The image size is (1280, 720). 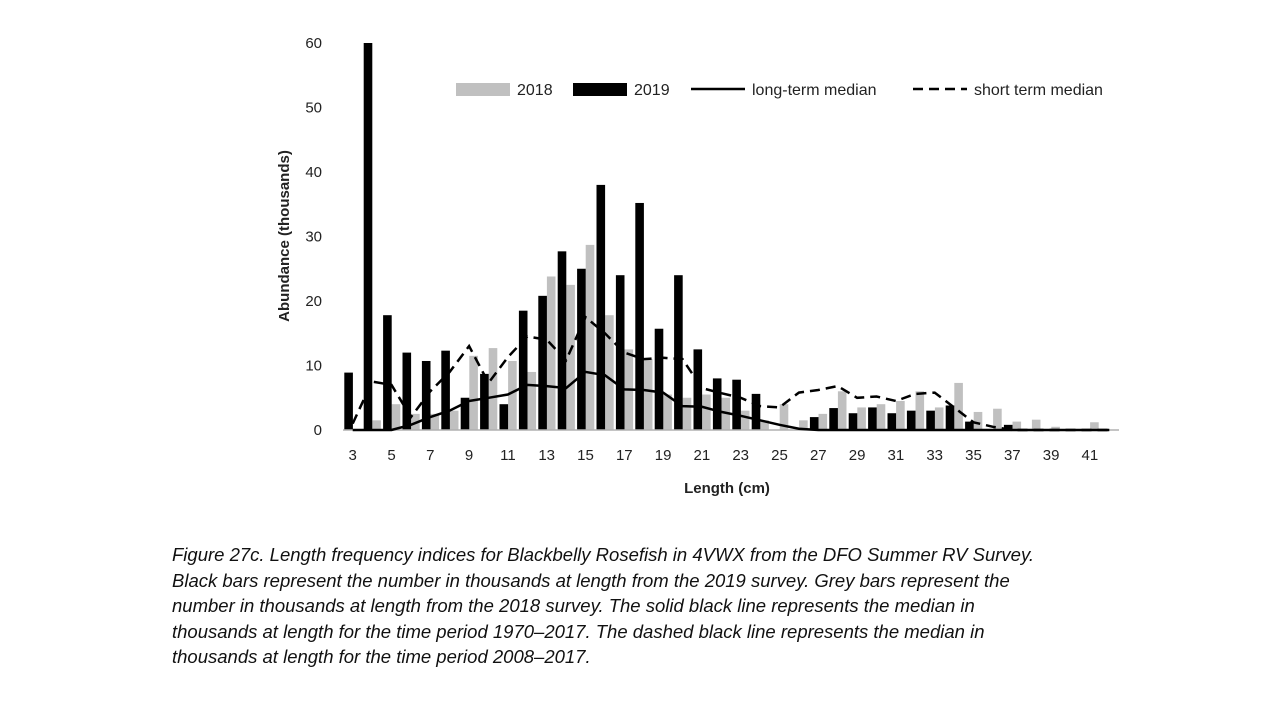 What do you see at coordinates (469, 455) in the screenshot?
I see `x-tick-label: 9` at bounding box center [469, 455].